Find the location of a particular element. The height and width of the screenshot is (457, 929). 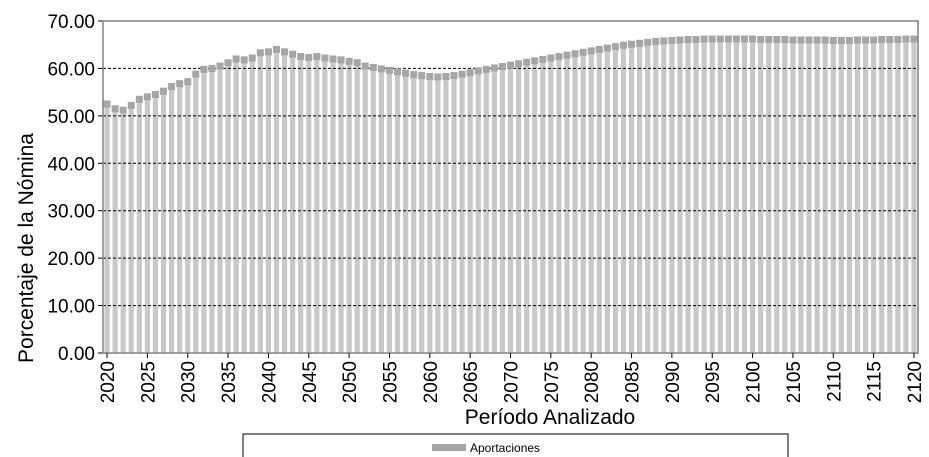

y-tick-label: 20.00 is located at coordinates (71, 259).